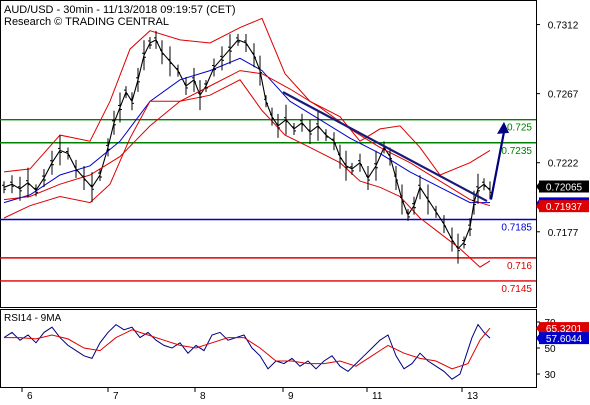 The image size is (590, 405). I want to click on x-tick-label: 6, so click(30, 395).